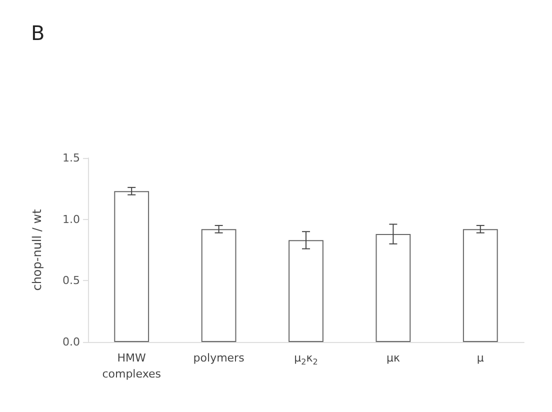 The image size is (552, 412). I want to click on y-axis-title: chop-null / wt, so click(37, 249).